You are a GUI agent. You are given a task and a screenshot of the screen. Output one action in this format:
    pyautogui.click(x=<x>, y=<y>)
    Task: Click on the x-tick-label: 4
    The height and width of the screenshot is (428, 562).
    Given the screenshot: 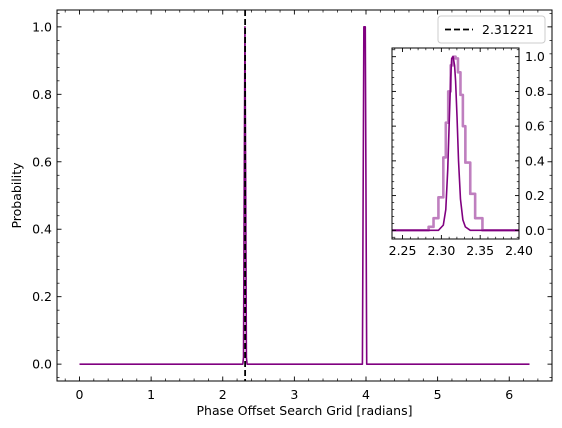 What is the action you would take?
    pyautogui.click(x=366, y=394)
    